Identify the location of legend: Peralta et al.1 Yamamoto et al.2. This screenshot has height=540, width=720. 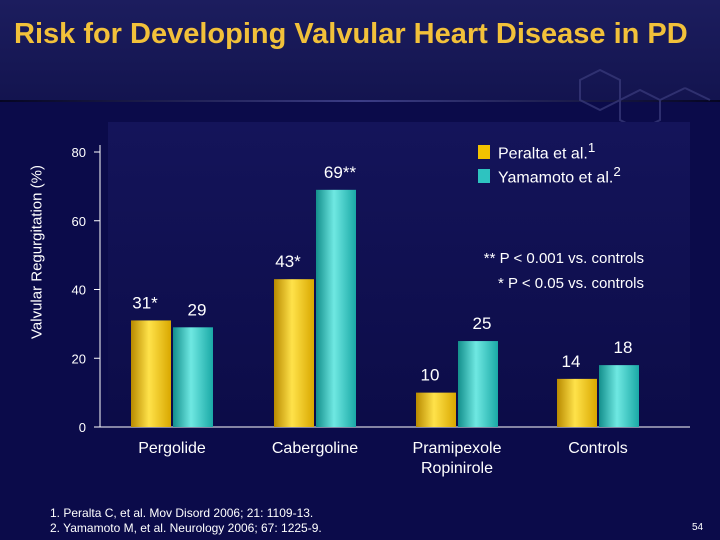
(549, 164).